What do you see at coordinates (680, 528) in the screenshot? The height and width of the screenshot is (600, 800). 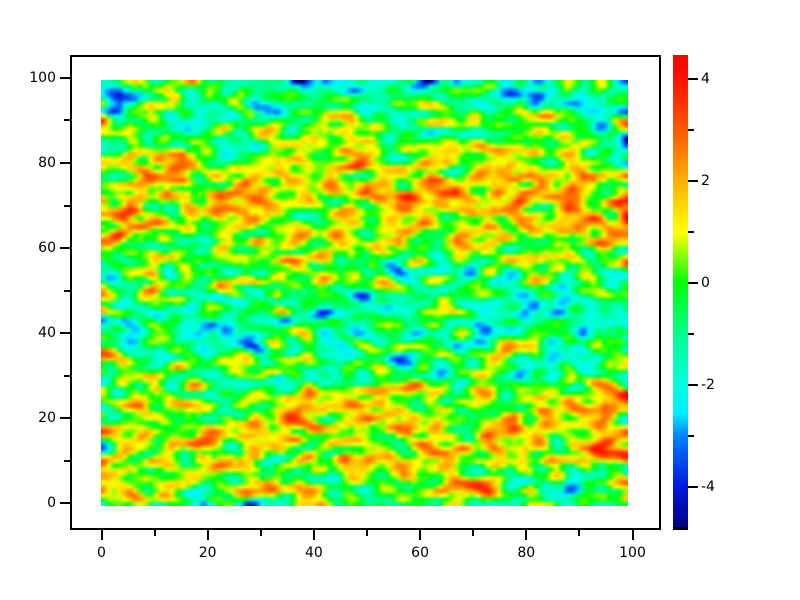 I see `colorbar-end-cap` at bounding box center [680, 528].